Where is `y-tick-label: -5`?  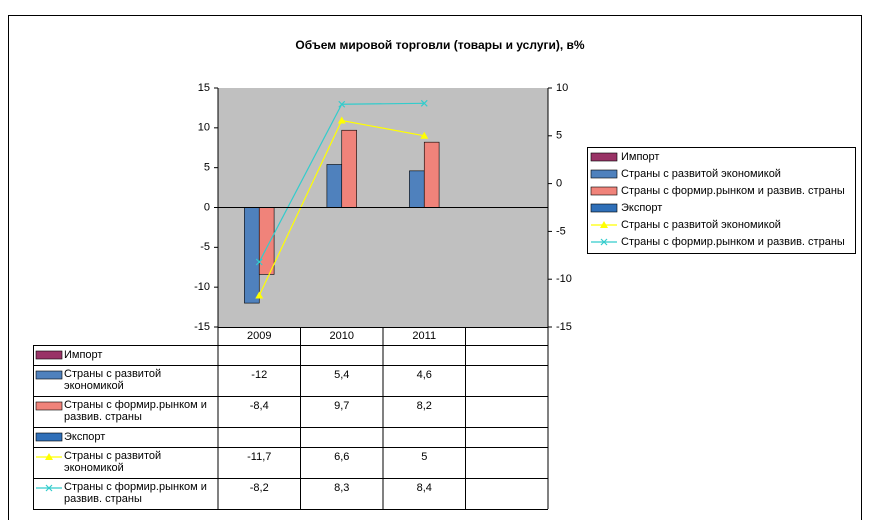
y-tick-label: -5 is located at coordinates (205, 247).